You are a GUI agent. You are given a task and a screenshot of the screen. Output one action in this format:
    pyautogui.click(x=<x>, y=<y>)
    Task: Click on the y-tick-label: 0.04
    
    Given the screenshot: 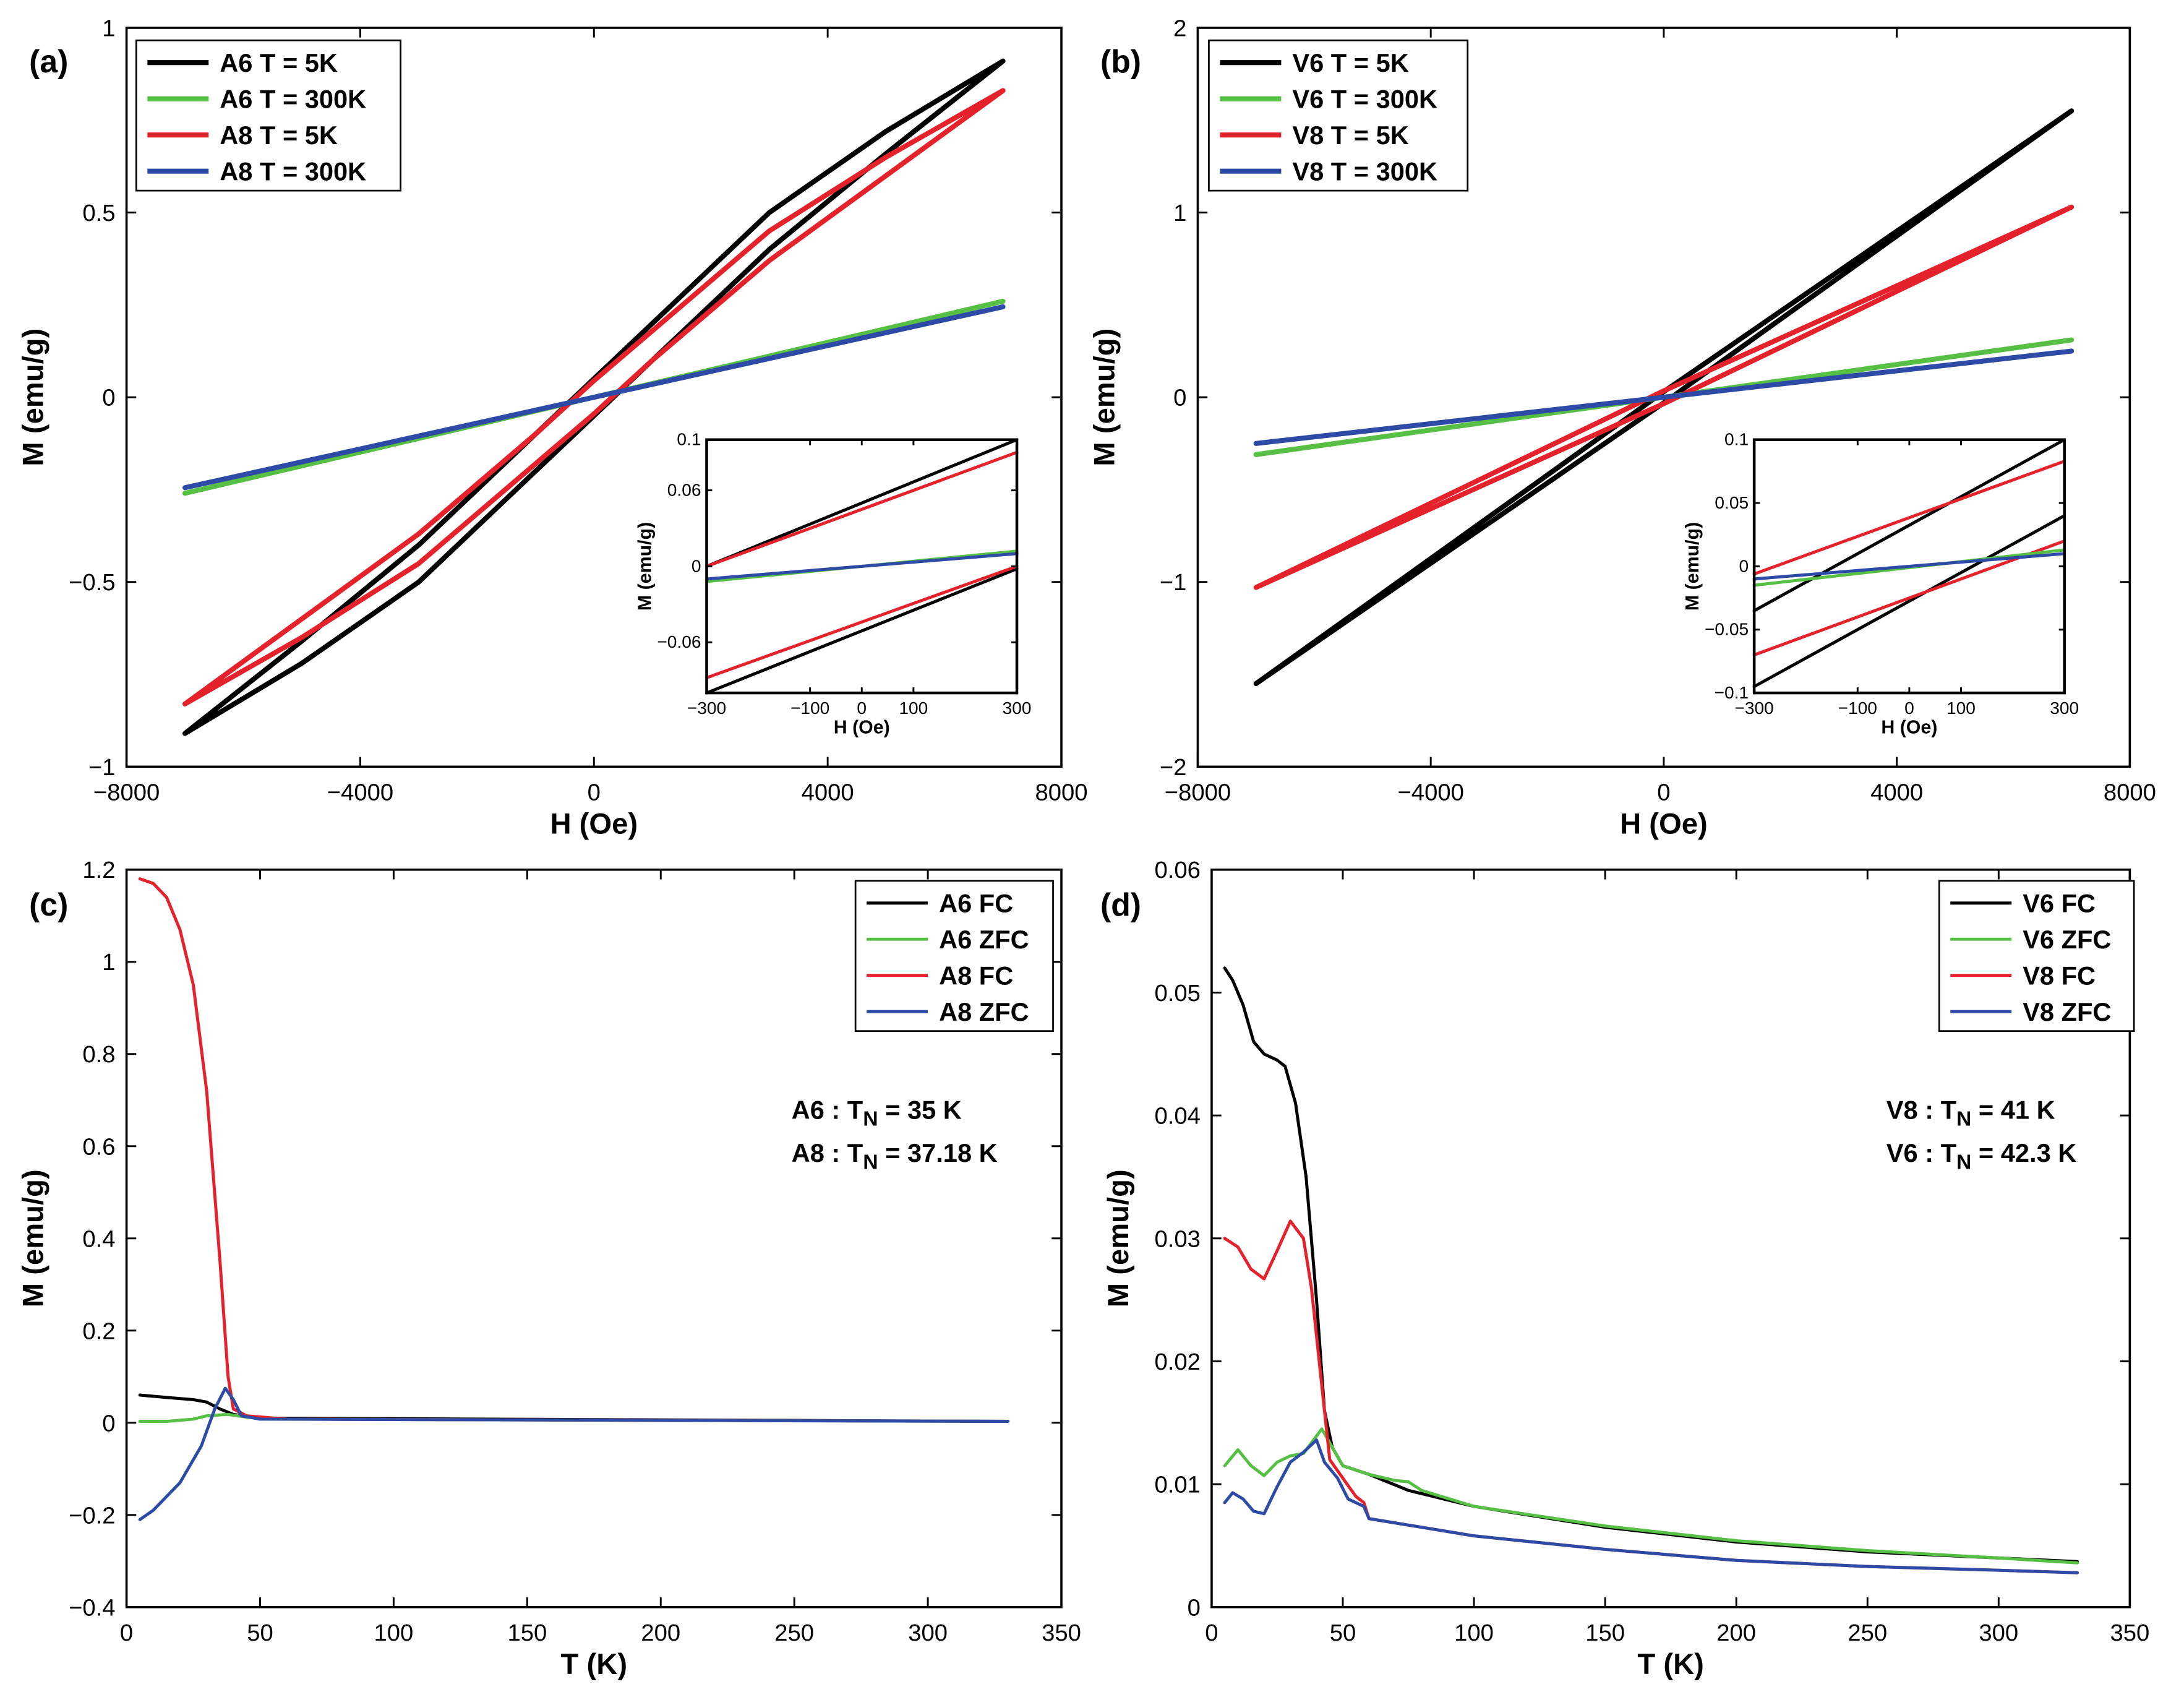 What is the action you would take?
    pyautogui.click(x=1178, y=1116)
    